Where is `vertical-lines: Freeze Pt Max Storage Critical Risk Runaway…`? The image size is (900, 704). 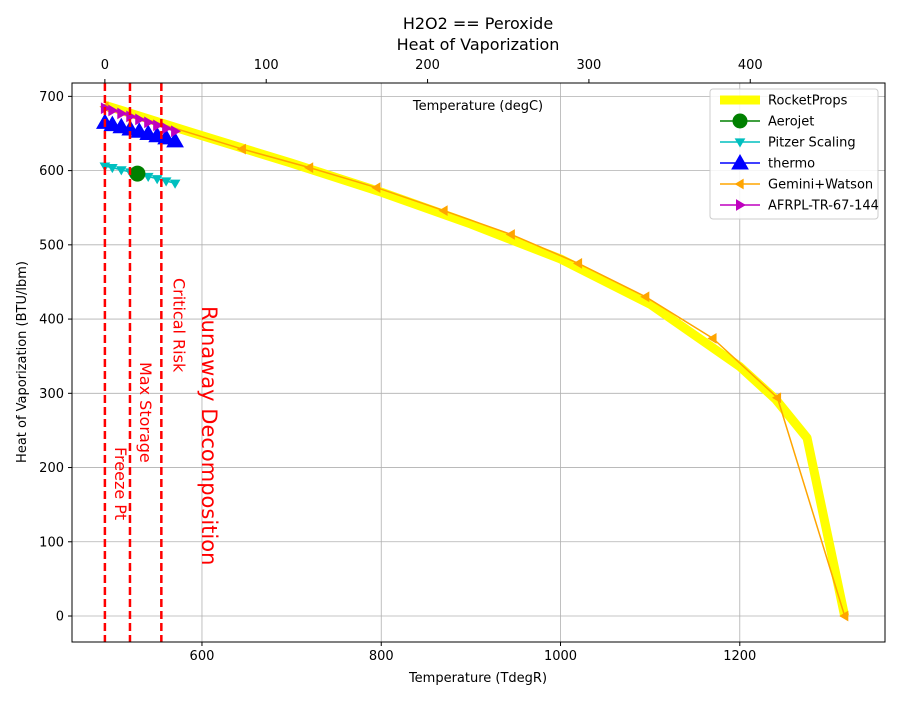
vertical-lines: Freeze Pt Max Storage Critical Risk Runaway… is located at coordinates (162, 362).